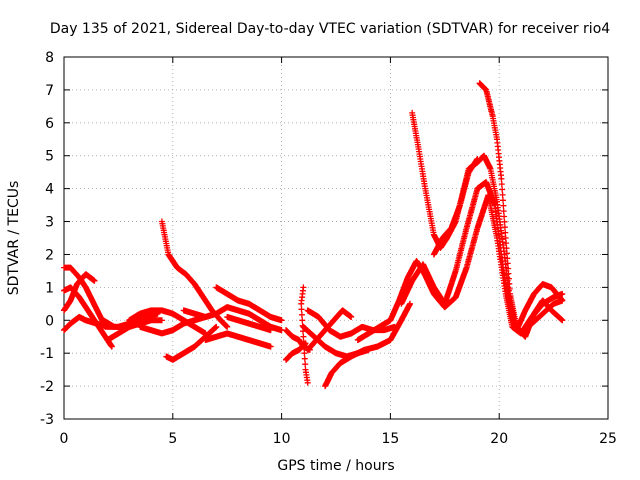 Image resolution: width=640 pixels, height=480 pixels. Describe the element at coordinates (49, 157) in the screenshot. I see `y-tick-label: 5` at that location.